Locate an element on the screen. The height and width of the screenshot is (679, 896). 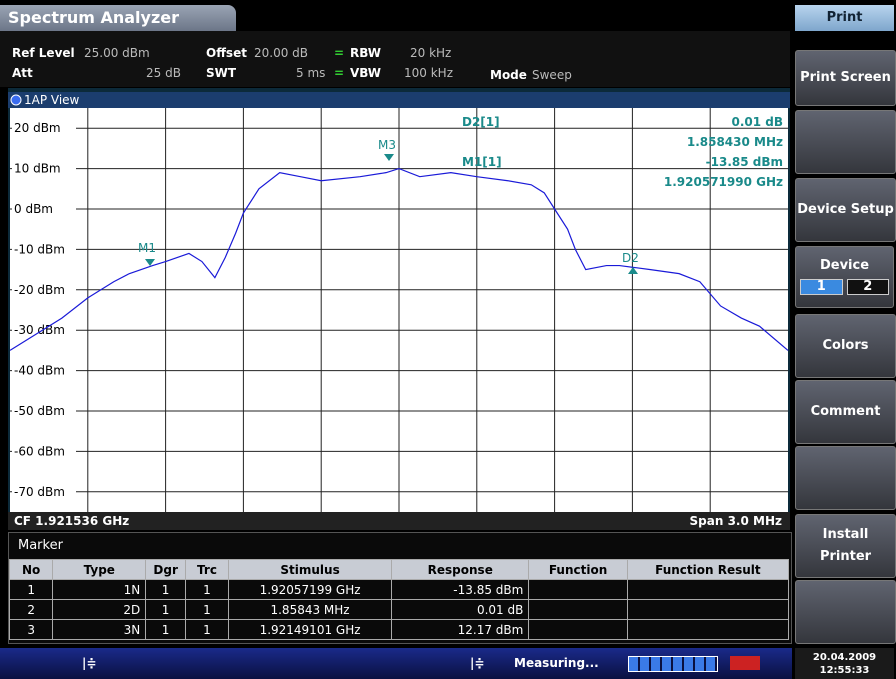
device-setup-button: Device Setup is located at coordinates (845, 210).